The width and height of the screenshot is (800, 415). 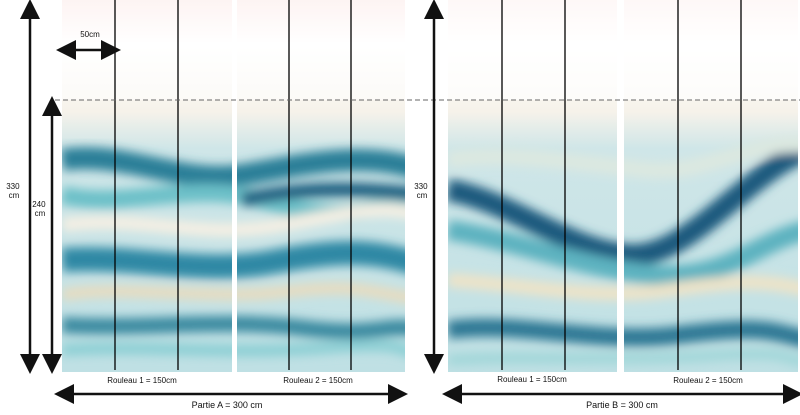 What do you see at coordinates (90, 34) in the screenshot?
I see `strip-width-label: 50cm` at bounding box center [90, 34].